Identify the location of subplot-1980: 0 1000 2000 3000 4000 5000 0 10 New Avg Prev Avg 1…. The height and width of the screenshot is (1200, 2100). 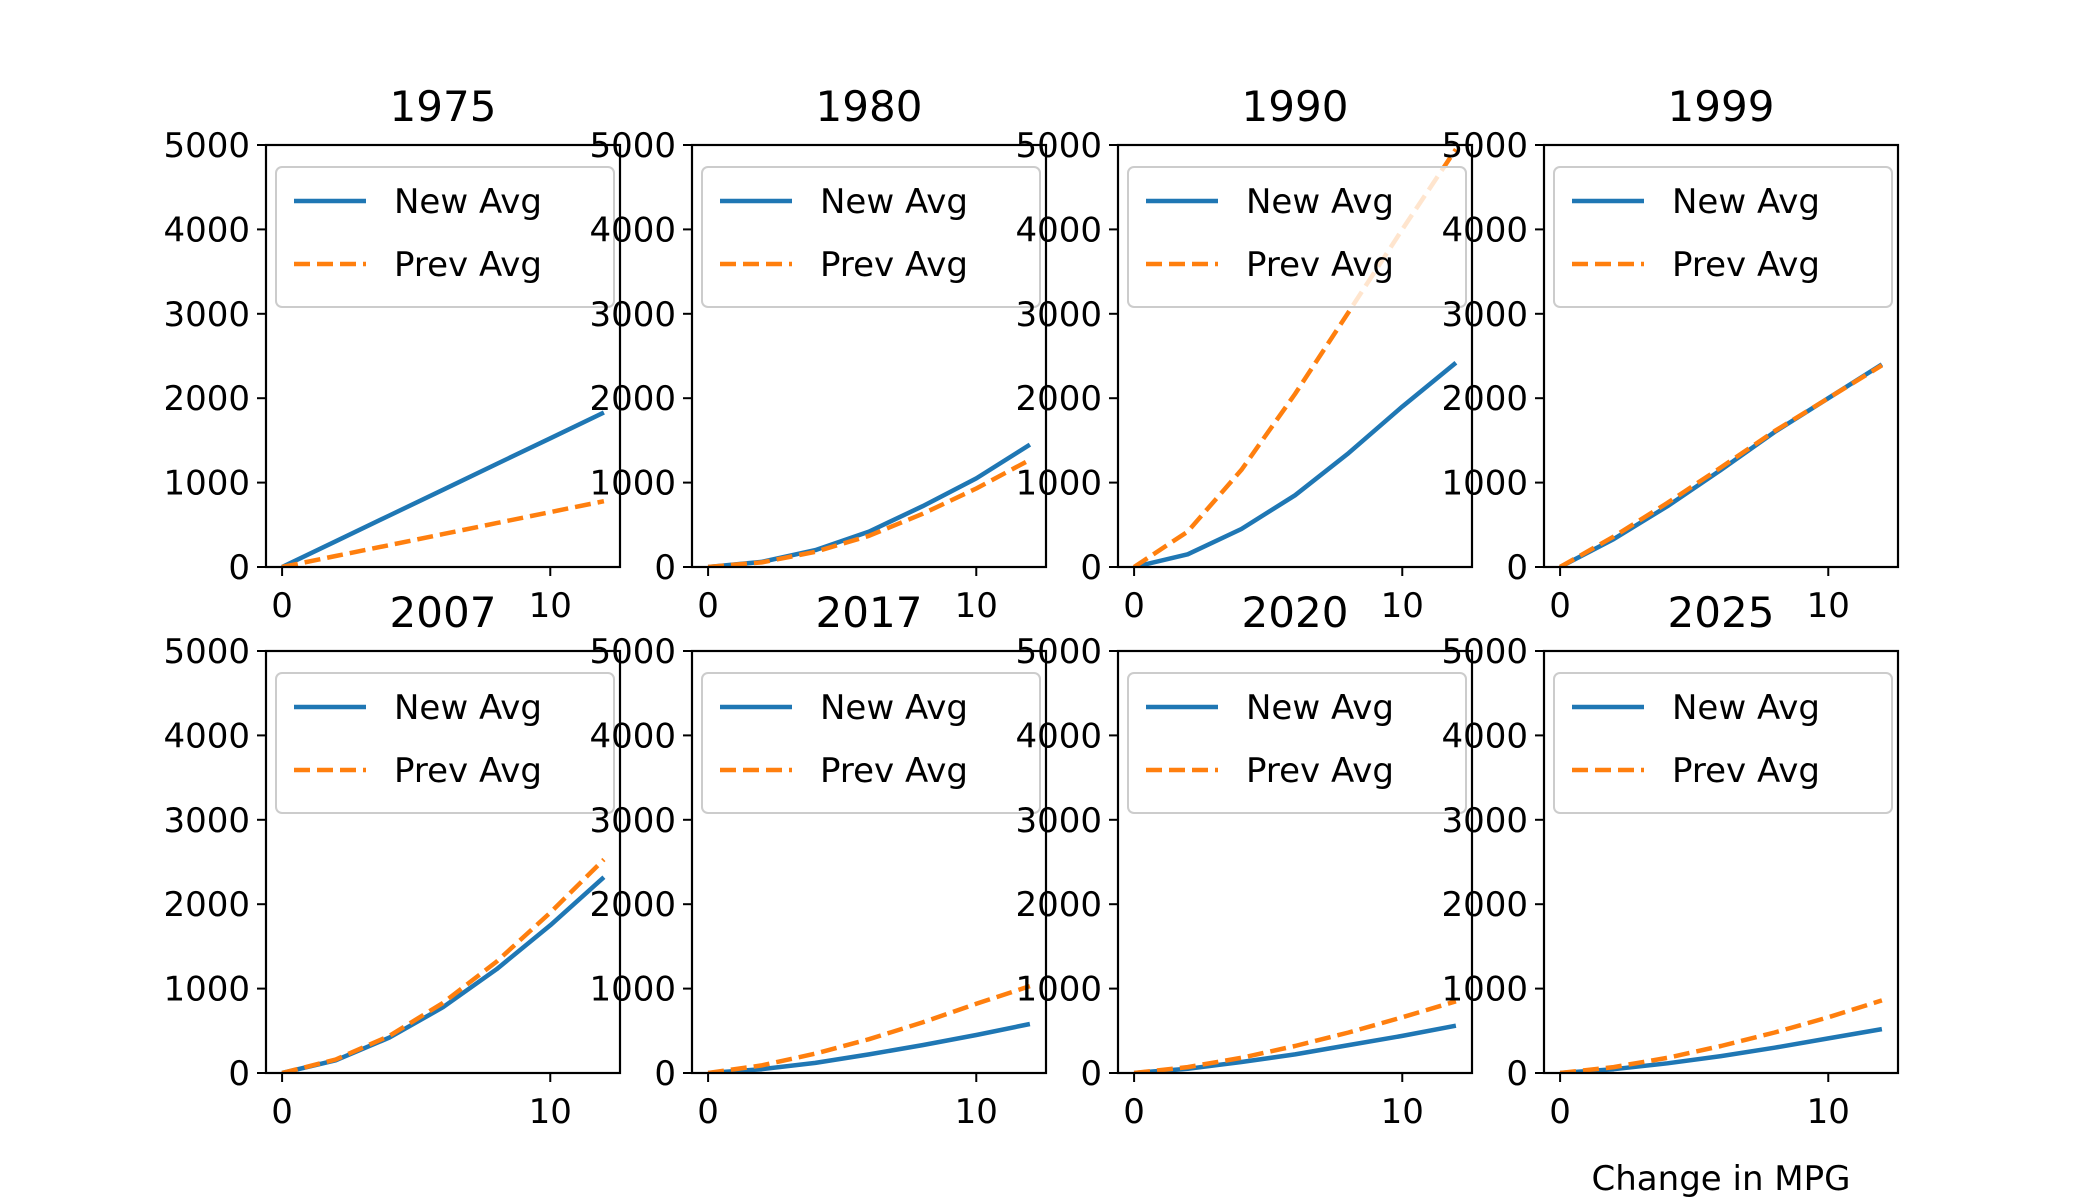
(818, 354).